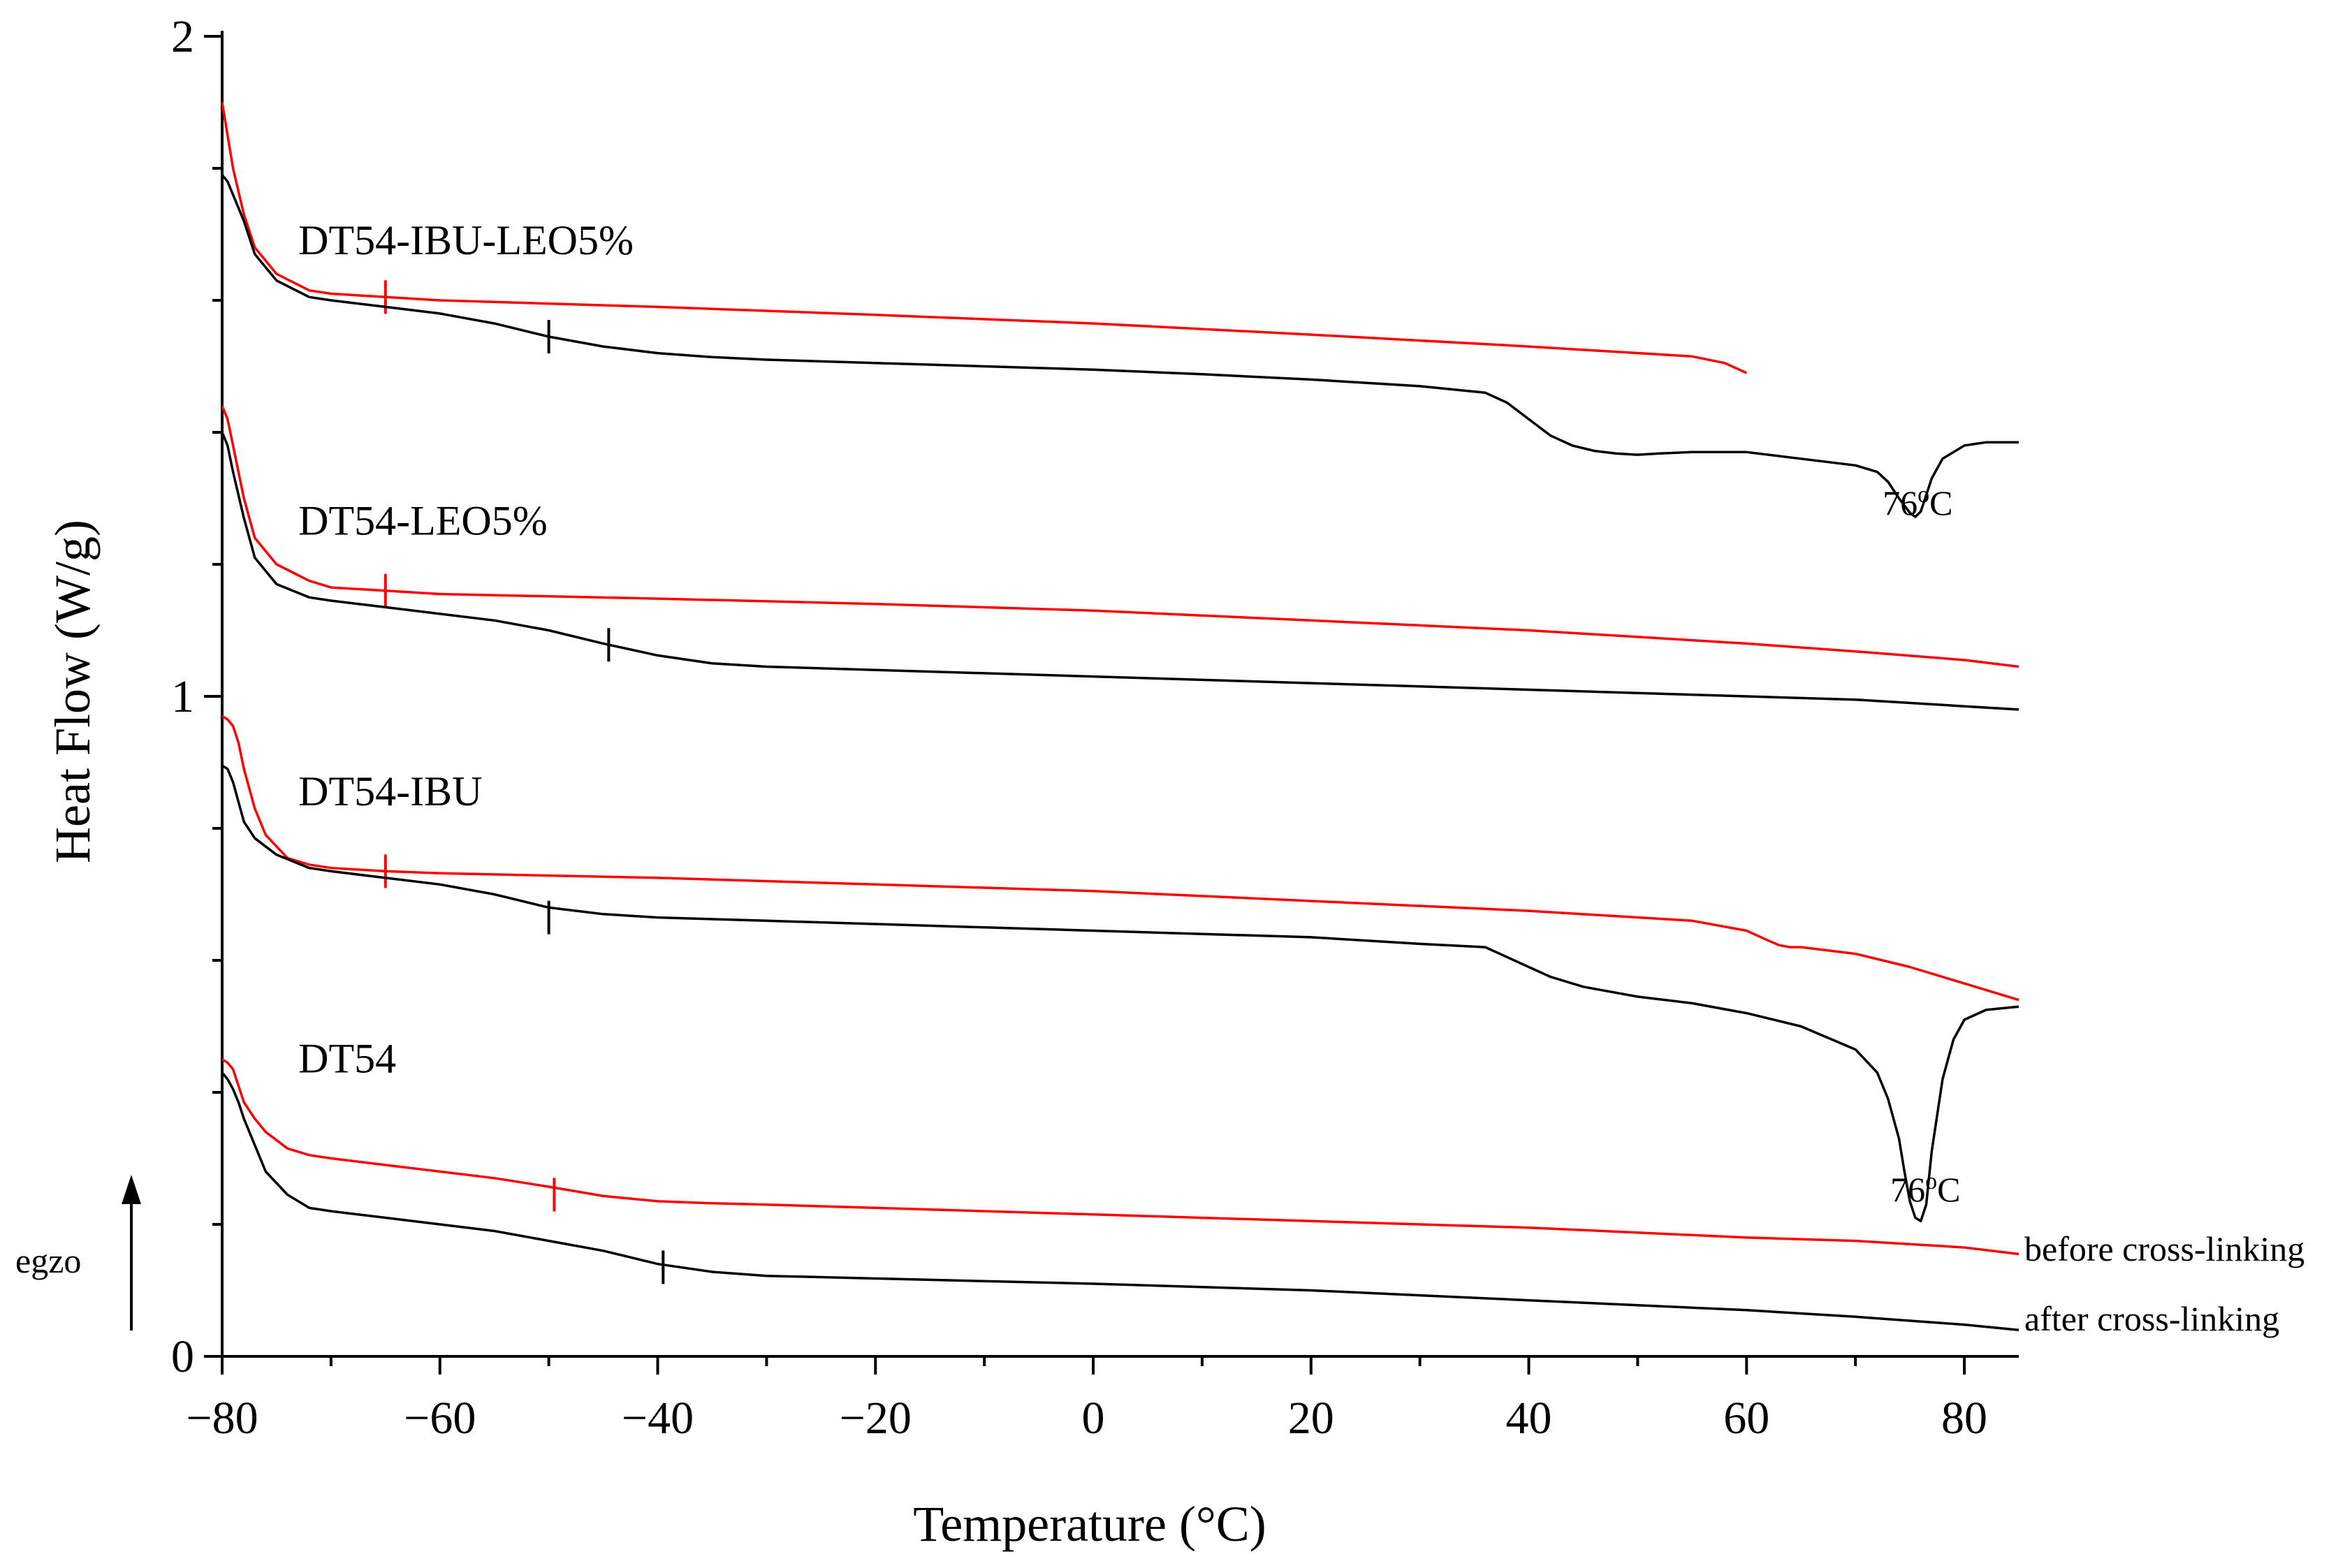  I want to click on y-axis-title: Heat Flow (W/g), so click(73, 691).